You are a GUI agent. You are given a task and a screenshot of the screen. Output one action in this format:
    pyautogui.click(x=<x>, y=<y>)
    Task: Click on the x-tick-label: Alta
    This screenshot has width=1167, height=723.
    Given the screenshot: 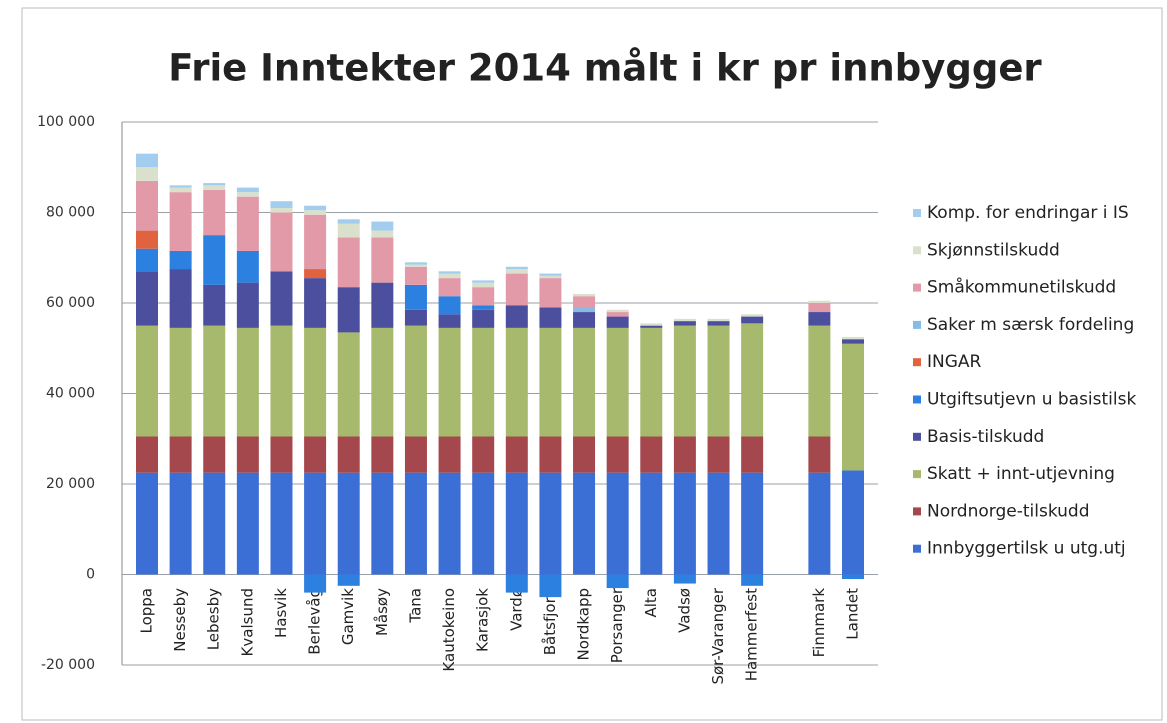 What is the action you would take?
    pyautogui.click(x=651, y=603)
    